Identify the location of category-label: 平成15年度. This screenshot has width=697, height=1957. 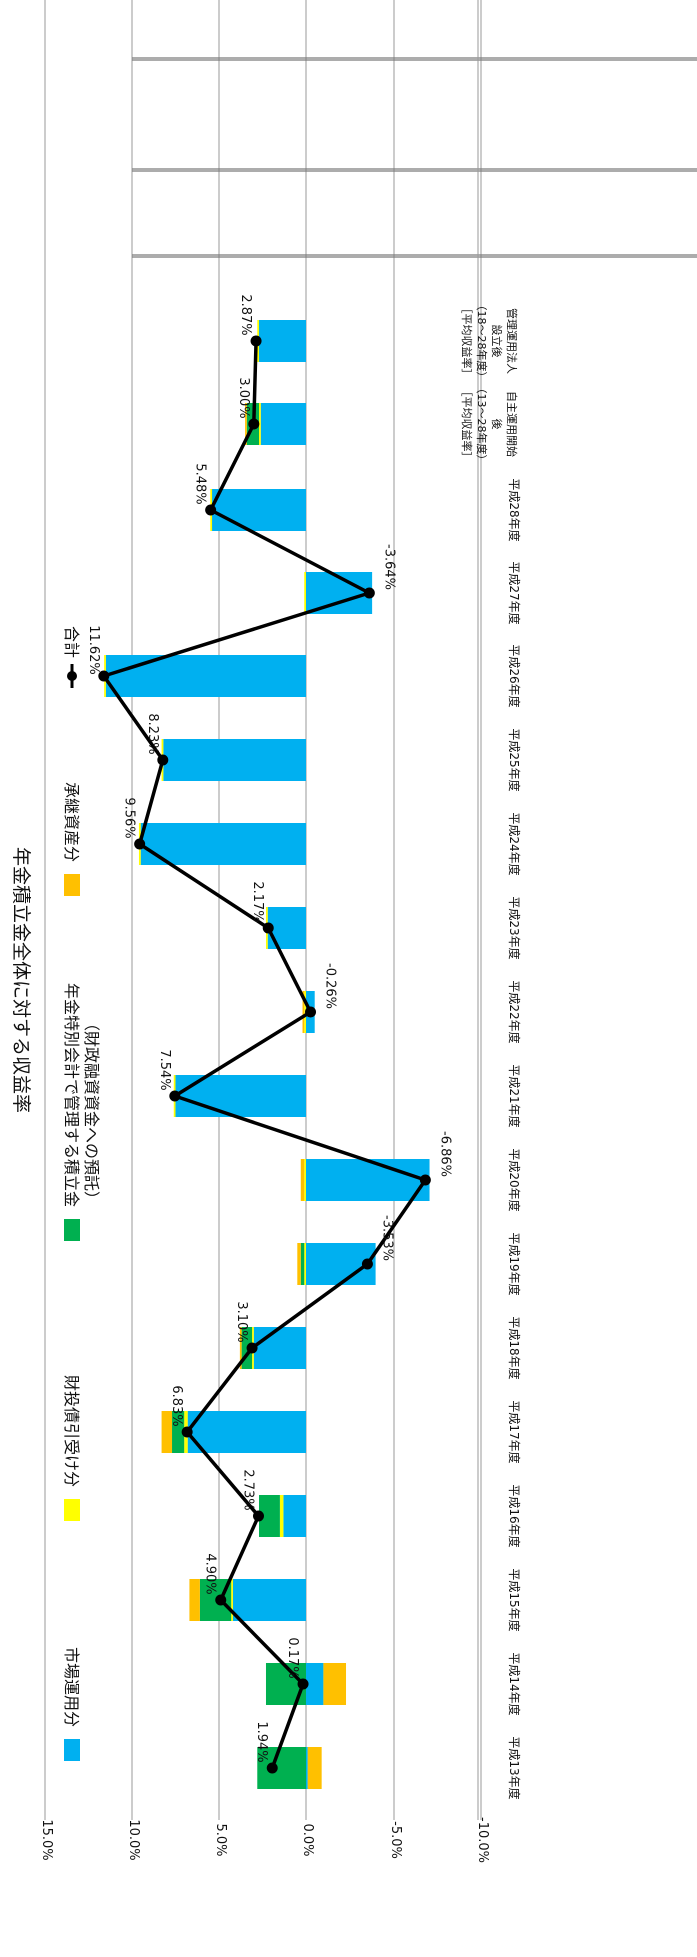
(514, 1599).